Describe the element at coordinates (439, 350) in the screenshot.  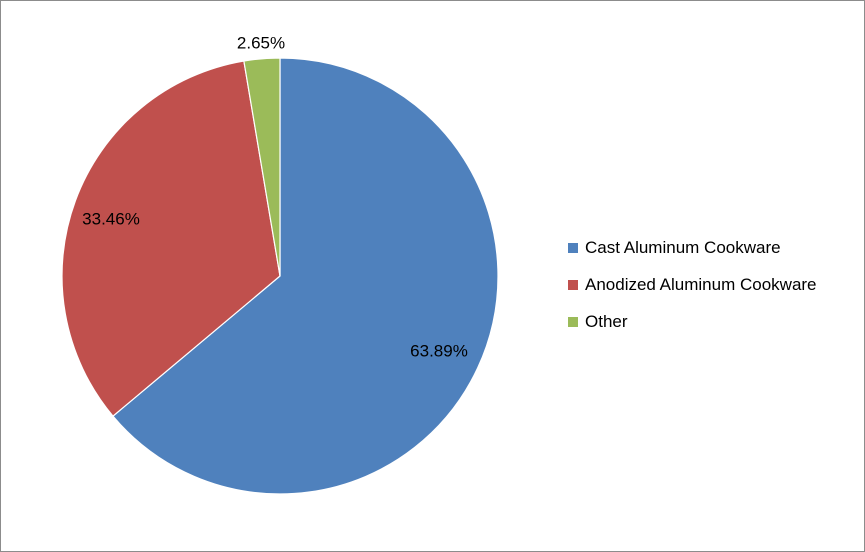
I see `data-label-cast-aluminum: 63.89%` at that location.